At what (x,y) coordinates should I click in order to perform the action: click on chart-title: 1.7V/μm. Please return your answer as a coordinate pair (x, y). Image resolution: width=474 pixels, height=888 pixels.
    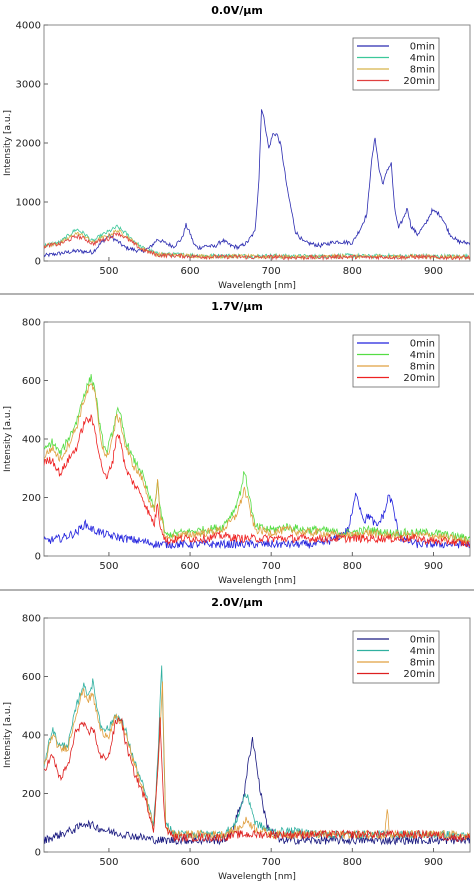
    Looking at the image, I should click on (237, 306).